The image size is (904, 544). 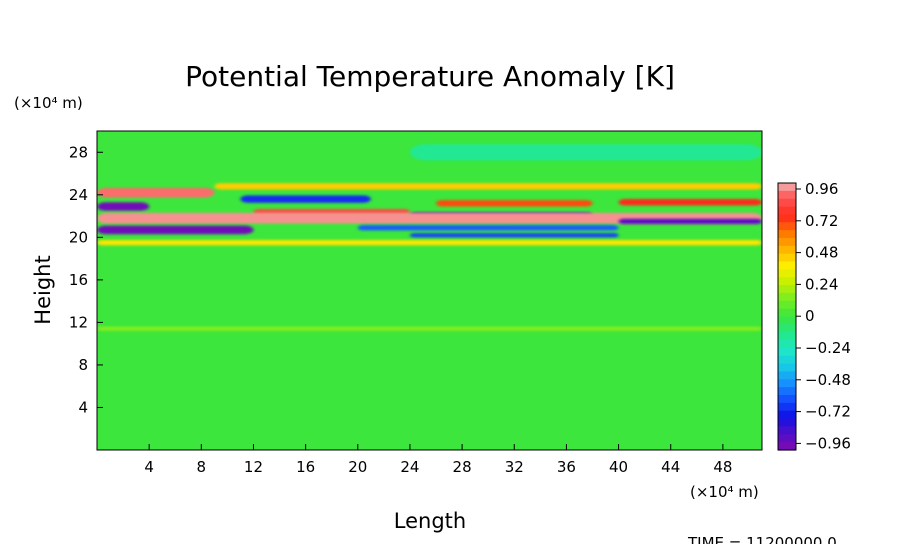 What do you see at coordinates (409, 467) in the screenshot?
I see `x-tick-label: 24` at bounding box center [409, 467].